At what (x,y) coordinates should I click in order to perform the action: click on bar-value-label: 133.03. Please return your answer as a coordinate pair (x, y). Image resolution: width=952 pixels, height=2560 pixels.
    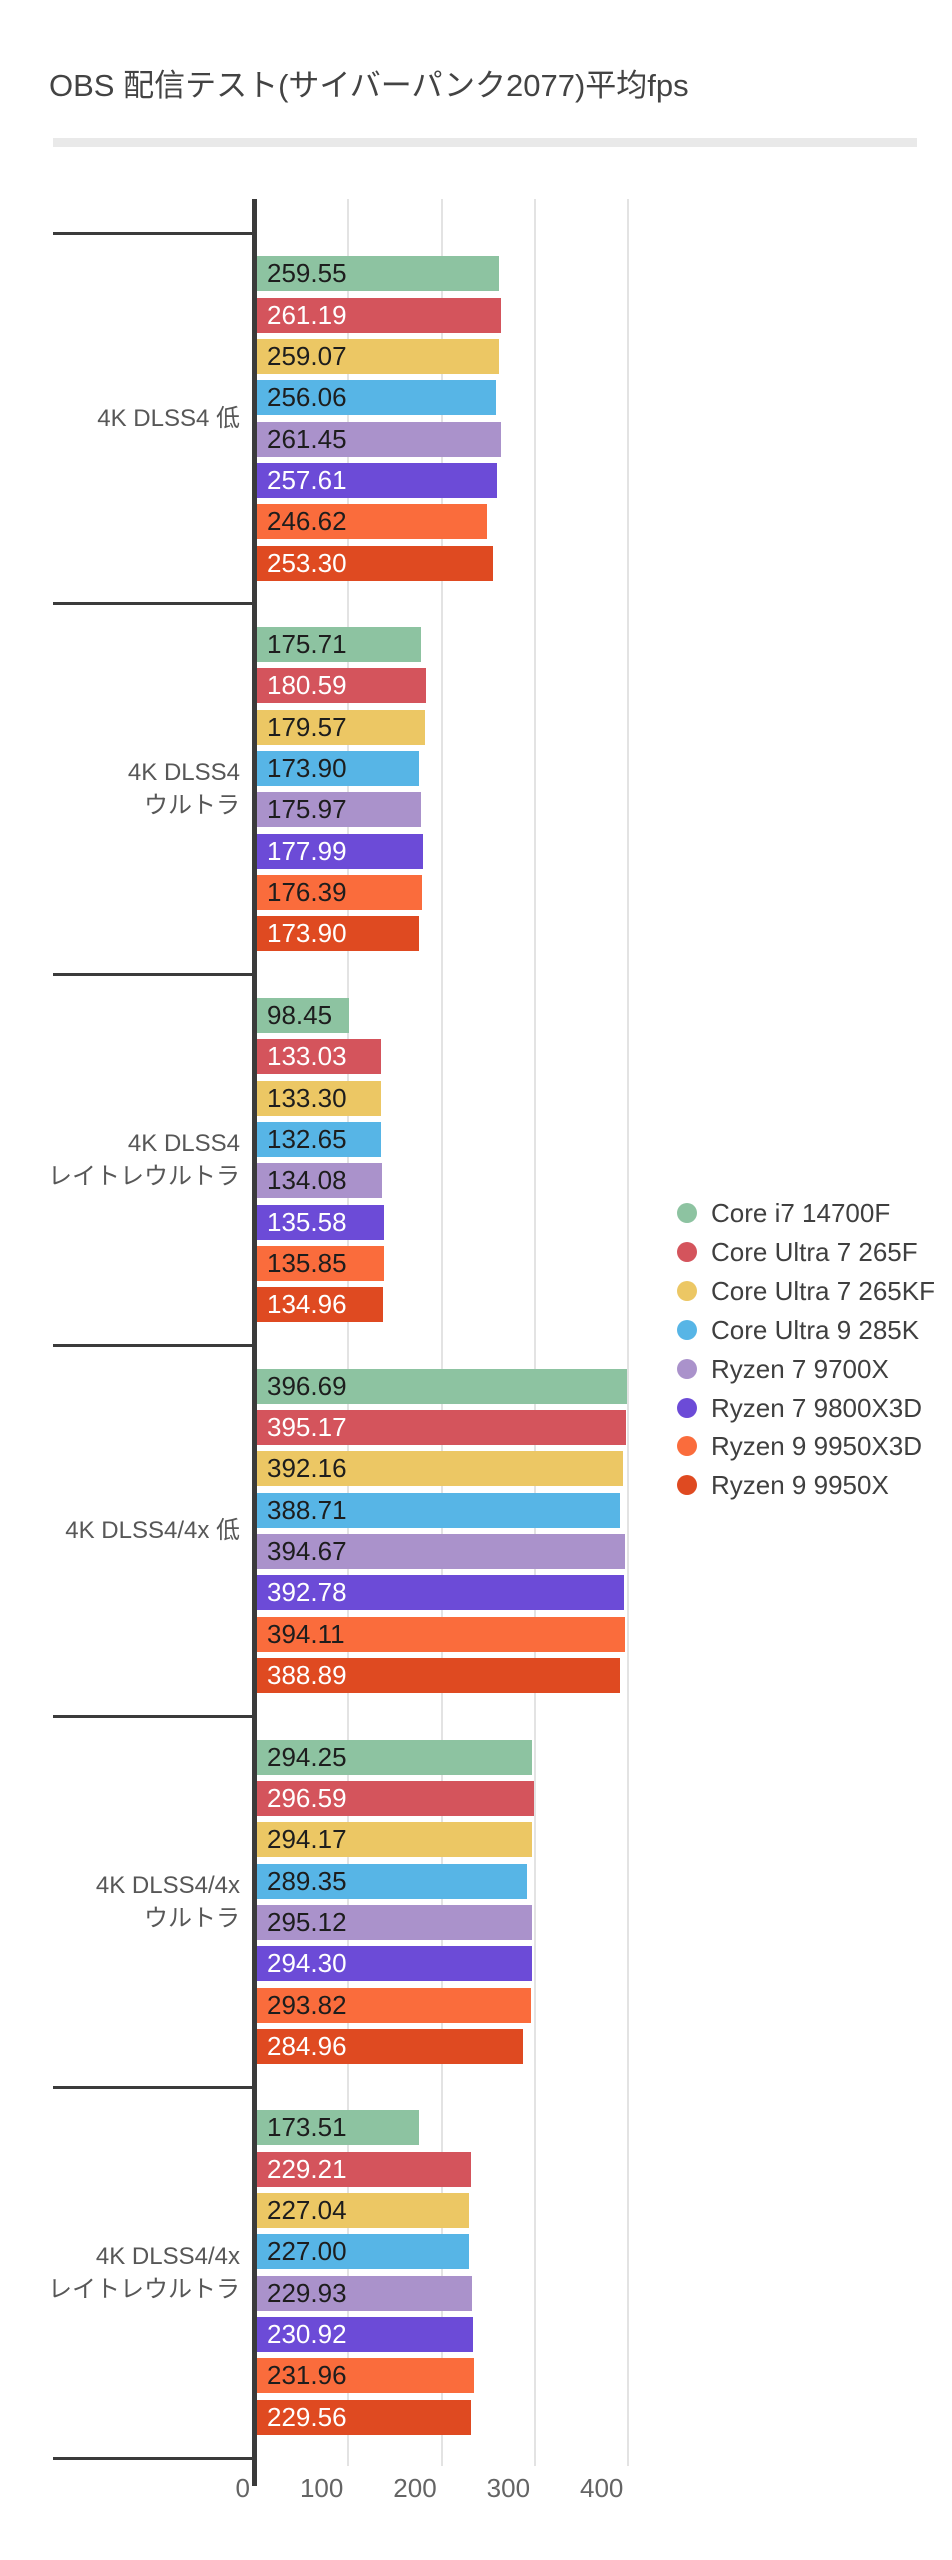
    Looking at the image, I should click on (307, 1056).